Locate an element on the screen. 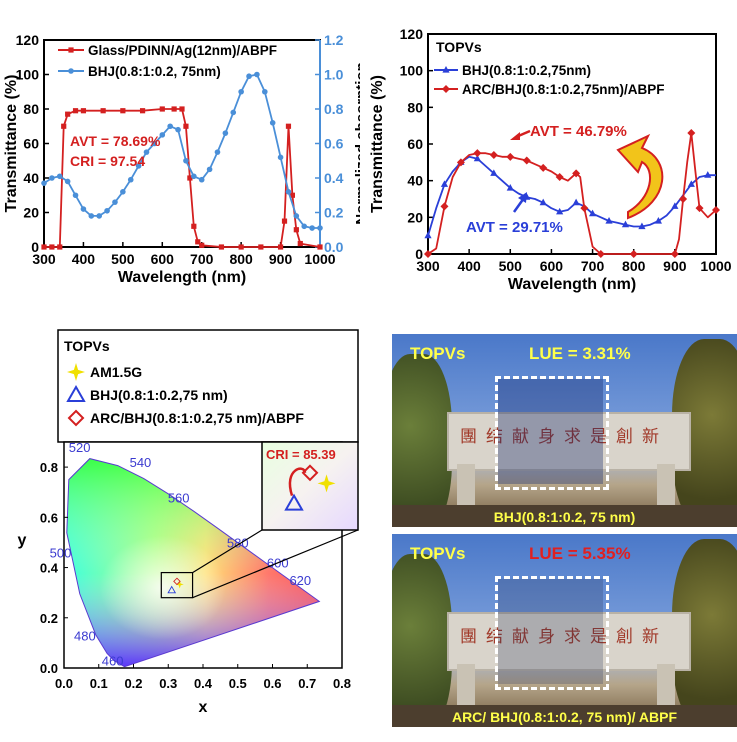 This screenshot has width=737, height=742. wavelength-label: 480 is located at coordinates (85, 635).